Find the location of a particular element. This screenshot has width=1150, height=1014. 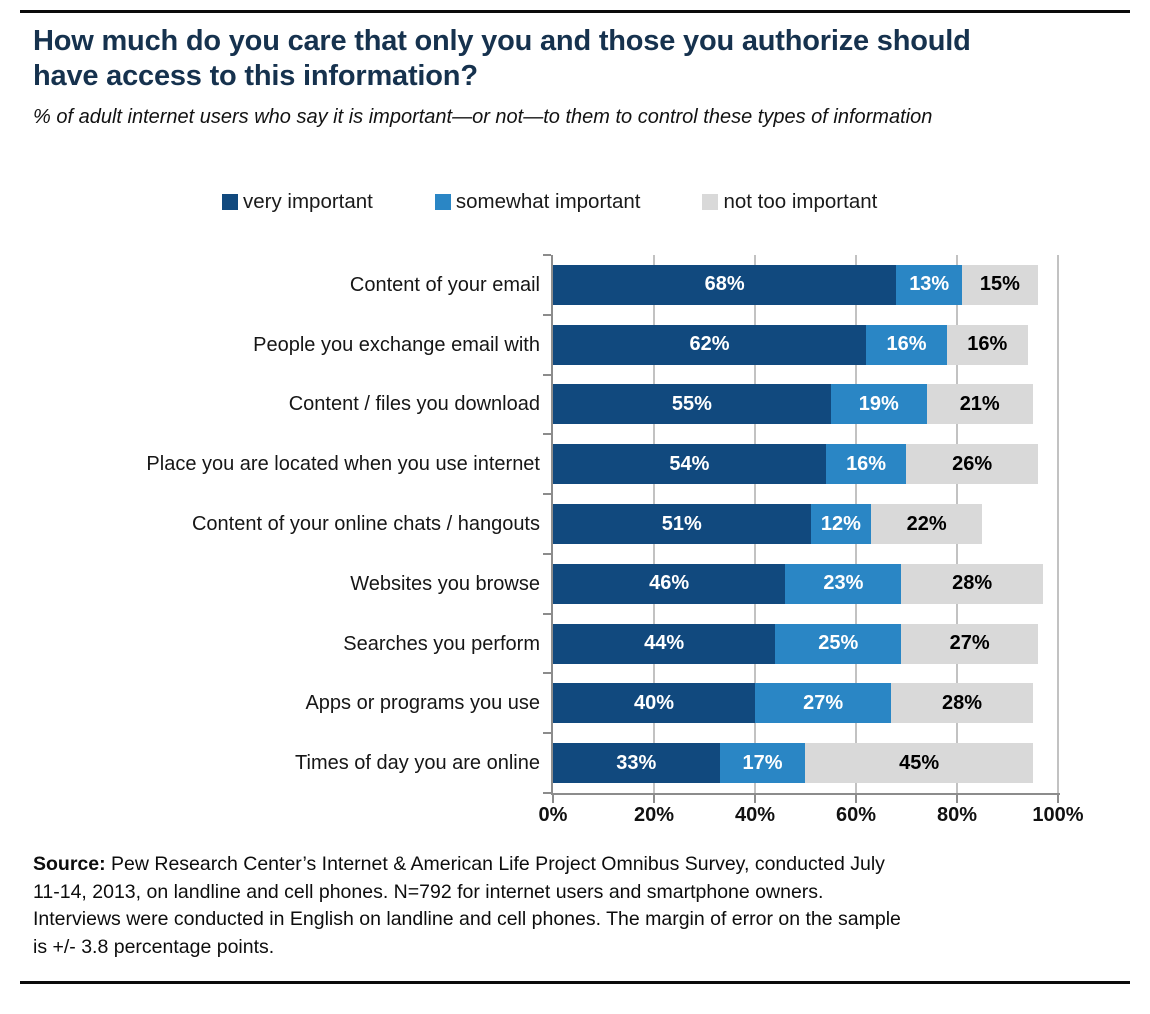

bar-row: 62% 16% 16% is located at coordinates (805, 344).